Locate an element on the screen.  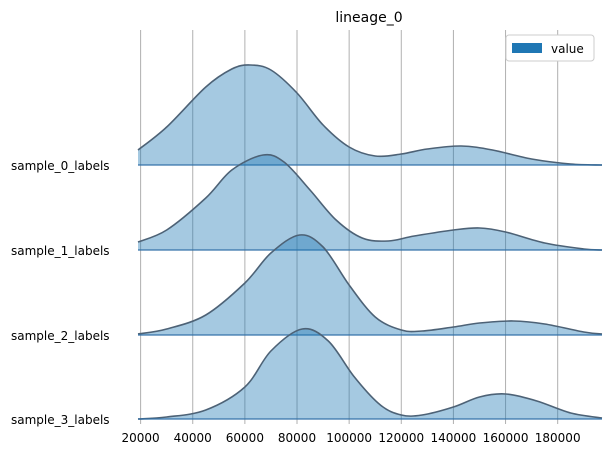
x-tick-label: 180000 is located at coordinates (558, 438).